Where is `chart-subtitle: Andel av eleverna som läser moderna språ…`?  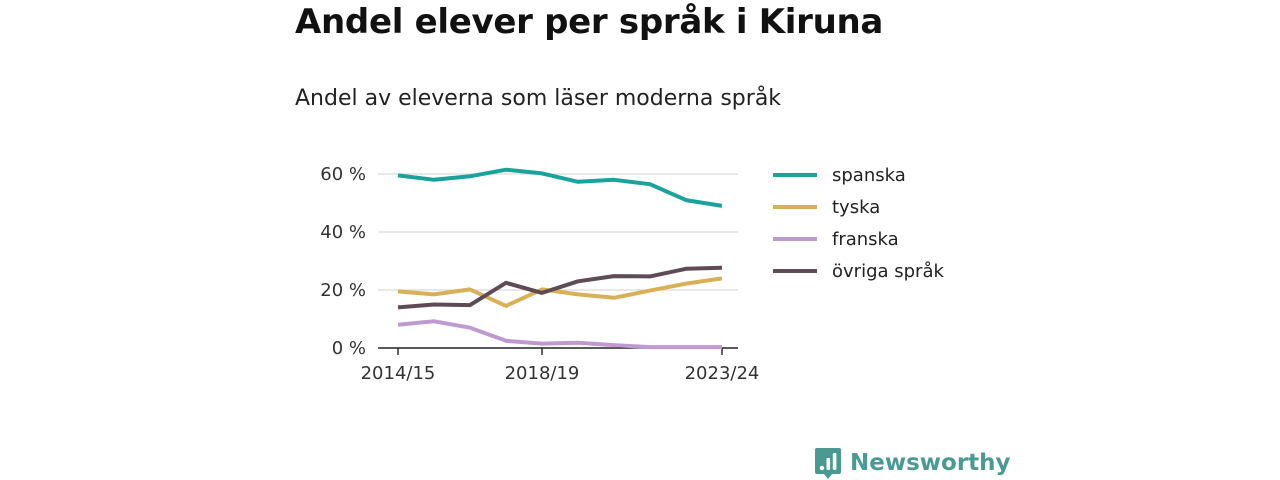
chart-subtitle: Andel av eleverna som läser moderna språ… is located at coordinates (538, 98).